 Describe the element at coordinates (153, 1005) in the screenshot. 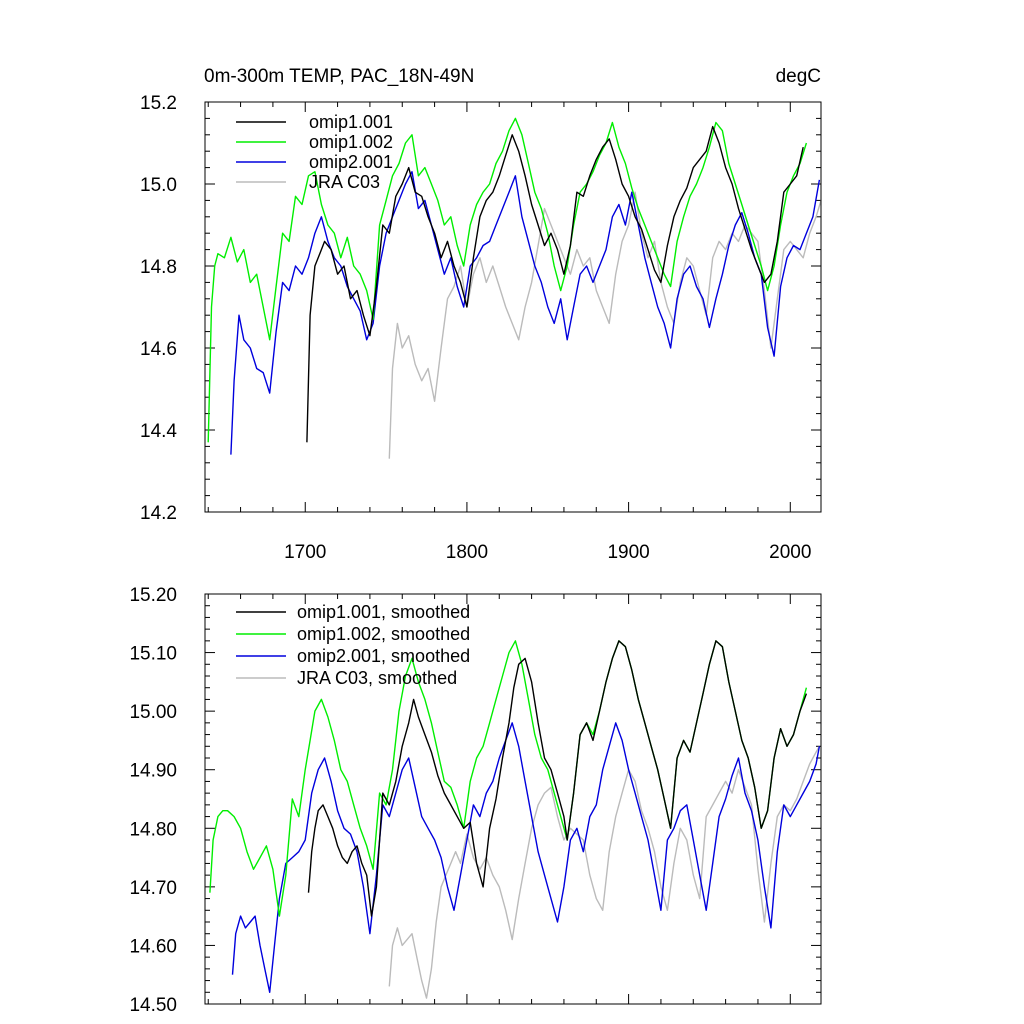

I see `bottom-y-tick-label: 14.50` at that location.